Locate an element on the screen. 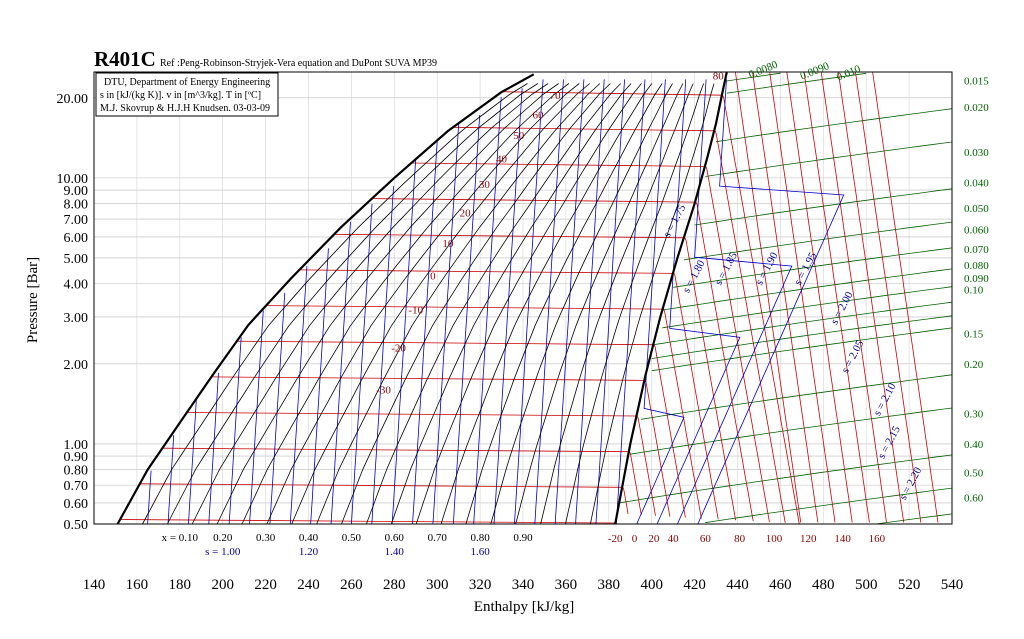  temperature-bottom-label: 60 is located at coordinates (706, 539).